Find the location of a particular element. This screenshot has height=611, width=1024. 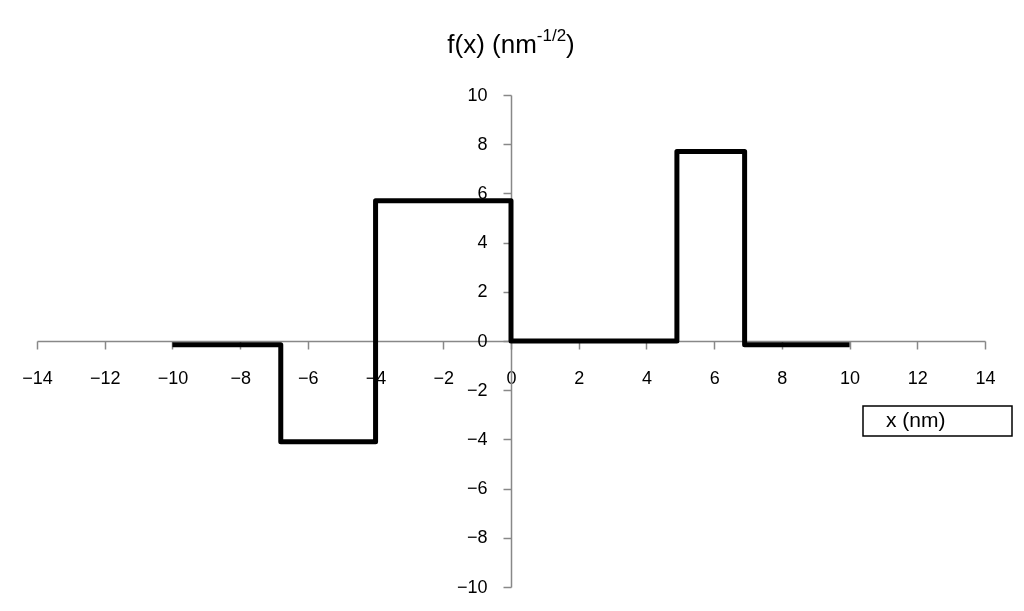

x-tick-label: −8 is located at coordinates (240, 377).